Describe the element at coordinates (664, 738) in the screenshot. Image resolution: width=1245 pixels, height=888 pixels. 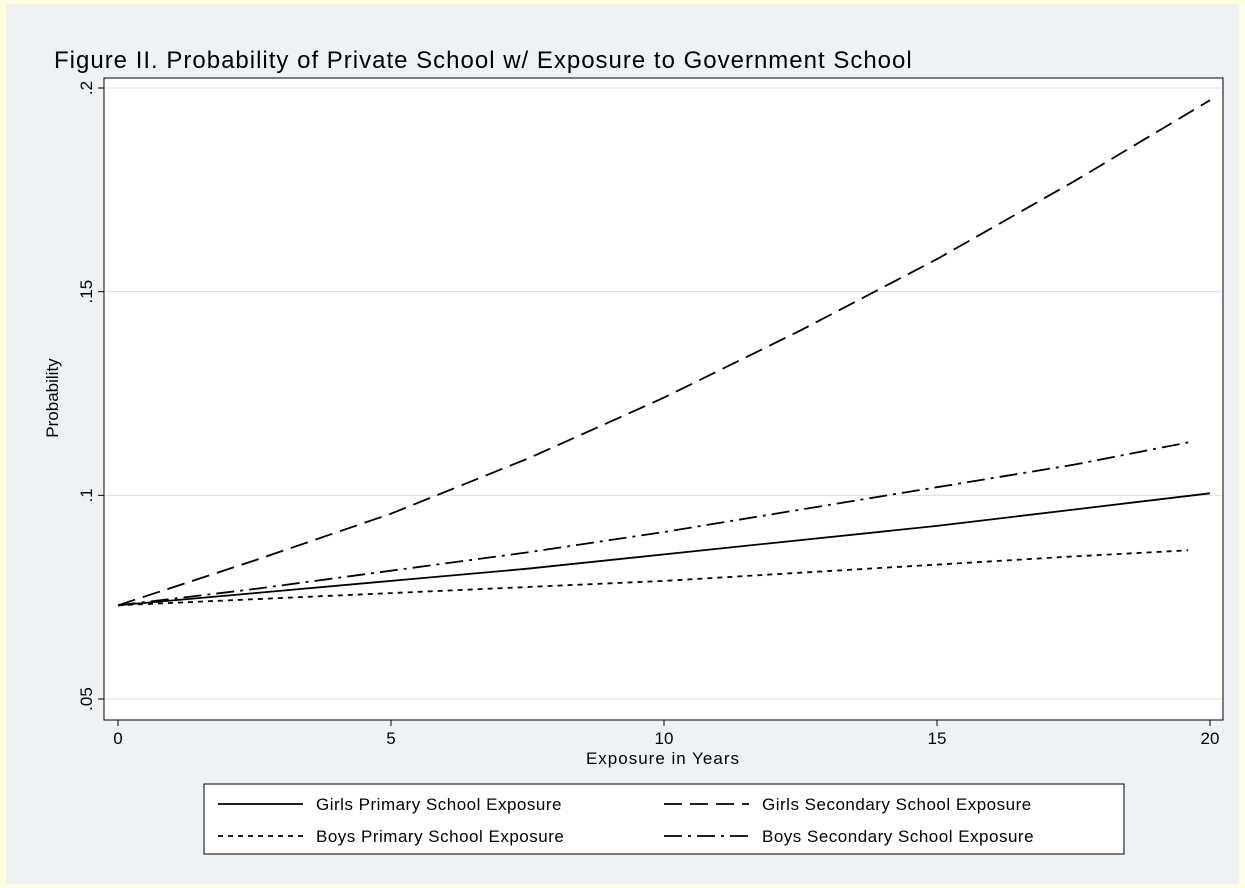
I see `x-tick-label: 10` at that location.